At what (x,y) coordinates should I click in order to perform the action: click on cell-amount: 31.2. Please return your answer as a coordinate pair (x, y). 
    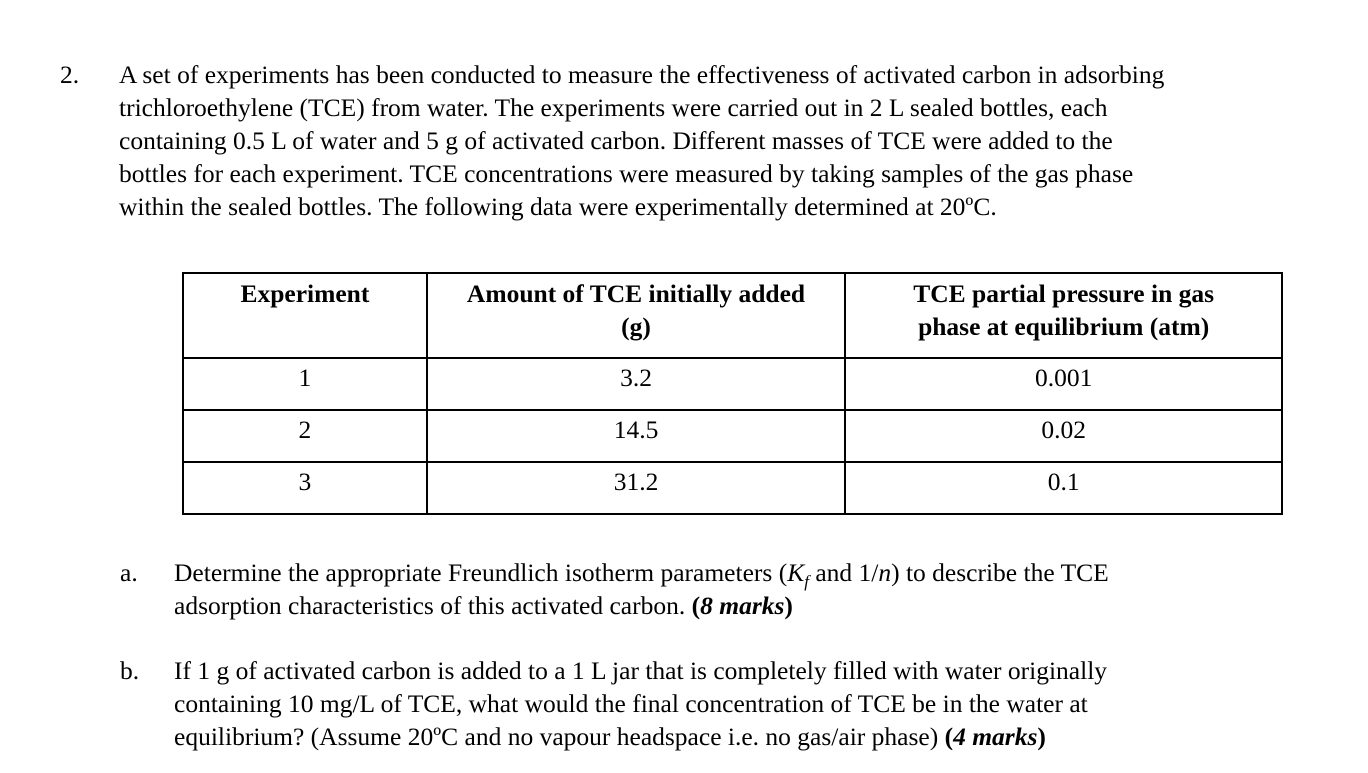
    Looking at the image, I should click on (636, 488).